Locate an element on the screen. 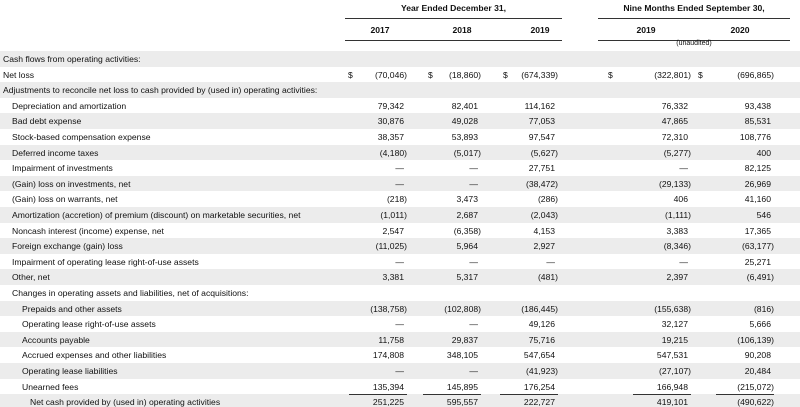  cell-value: 547,531 is located at coordinates (672, 355).